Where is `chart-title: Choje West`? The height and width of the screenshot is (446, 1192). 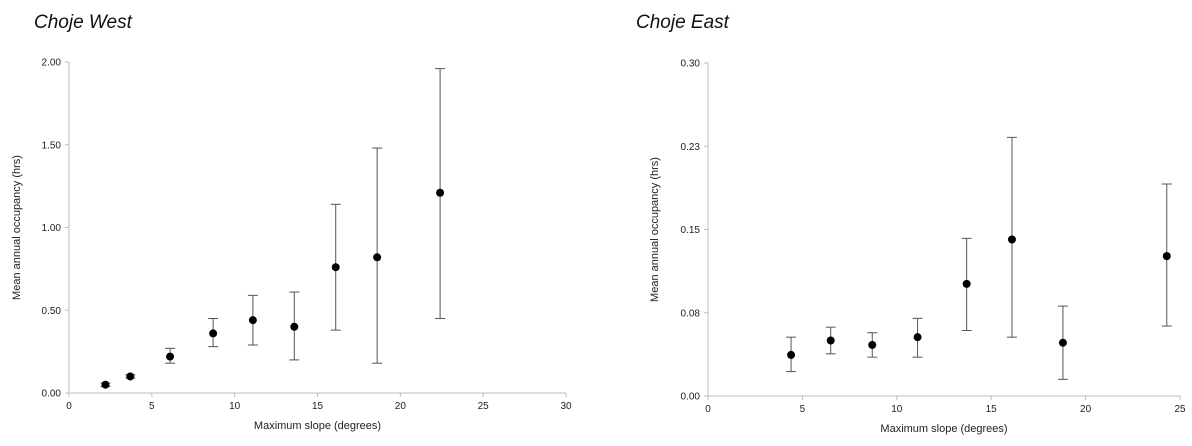
chart-title: Choje West is located at coordinates (83, 22).